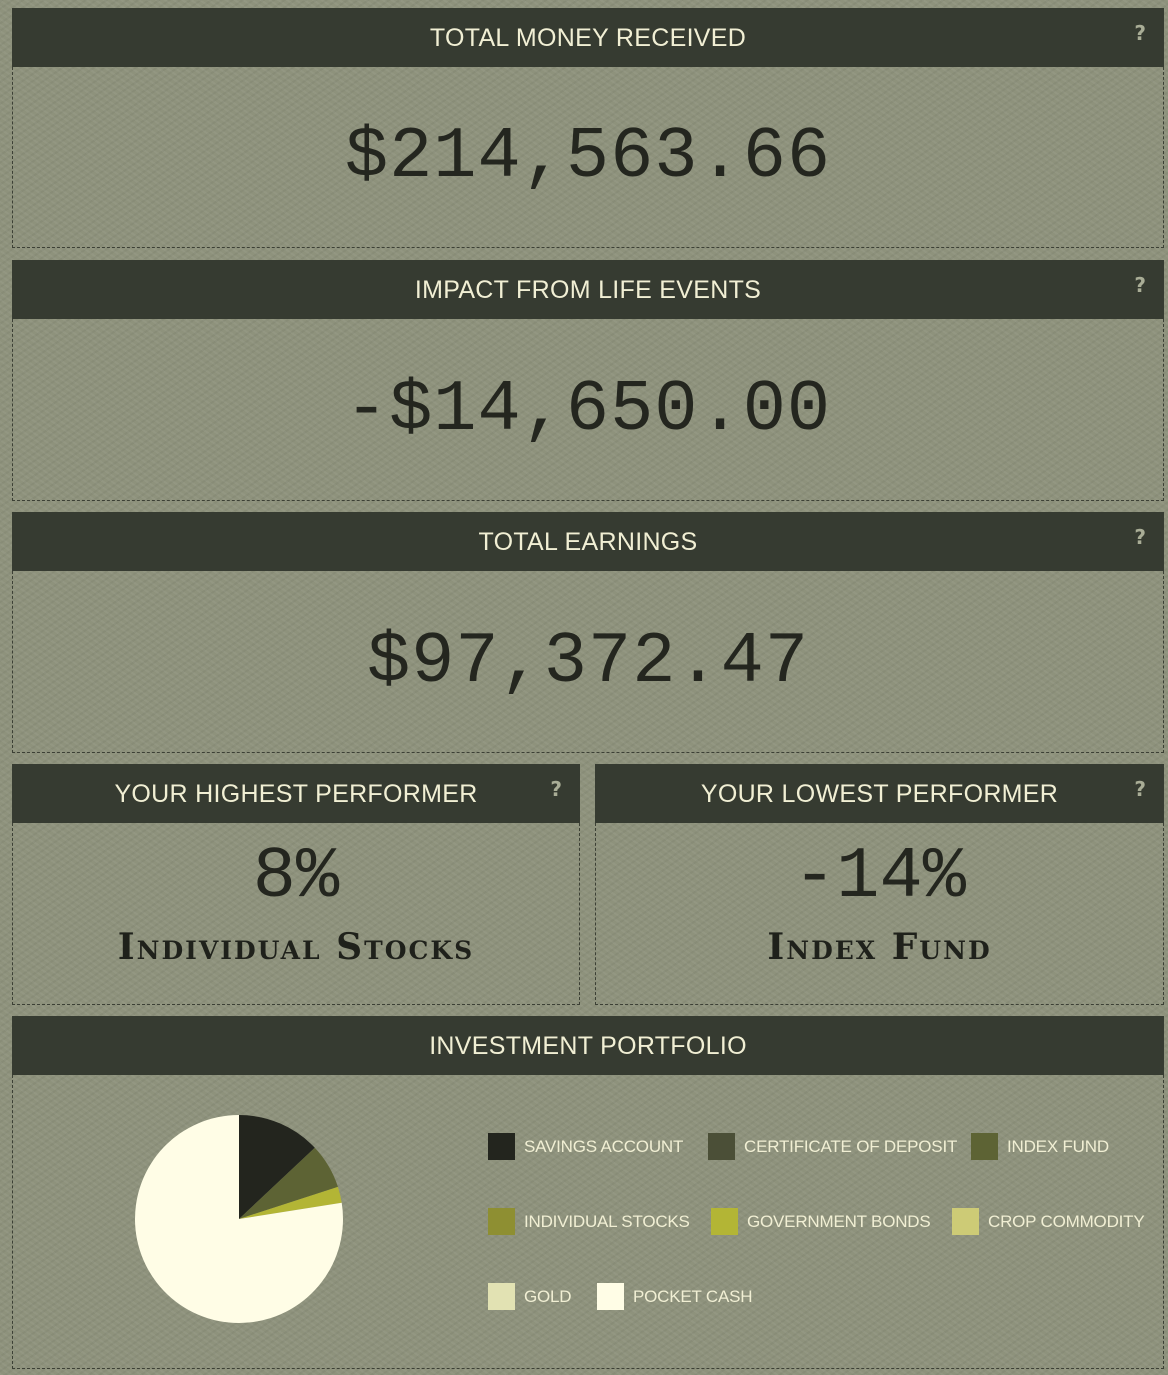 The width and height of the screenshot is (1168, 1375). I want to click on pie-slice-index-fund, so click(288, 1183).